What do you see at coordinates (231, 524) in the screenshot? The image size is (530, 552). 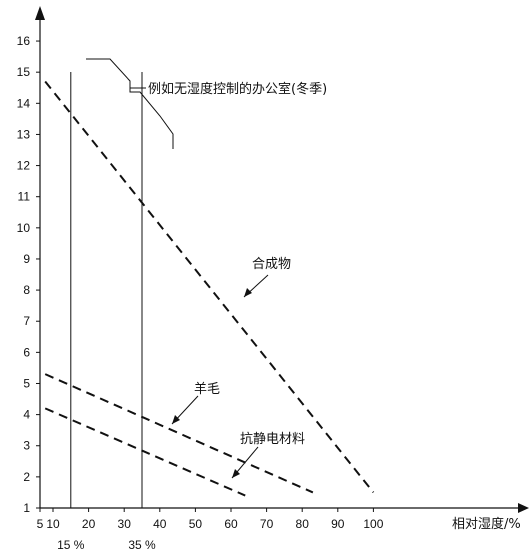 I see `x-tick-label: 60` at bounding box center [231, 524].